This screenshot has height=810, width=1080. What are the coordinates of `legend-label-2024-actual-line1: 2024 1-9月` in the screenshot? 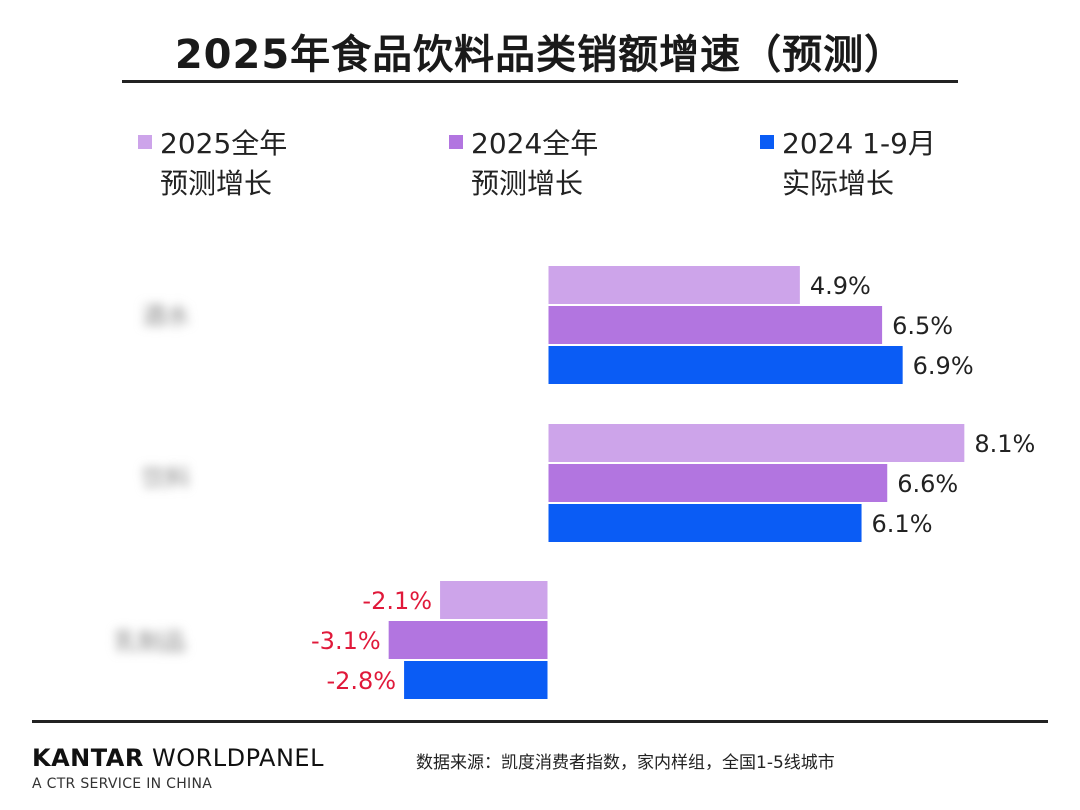 It's located at (859, 143).